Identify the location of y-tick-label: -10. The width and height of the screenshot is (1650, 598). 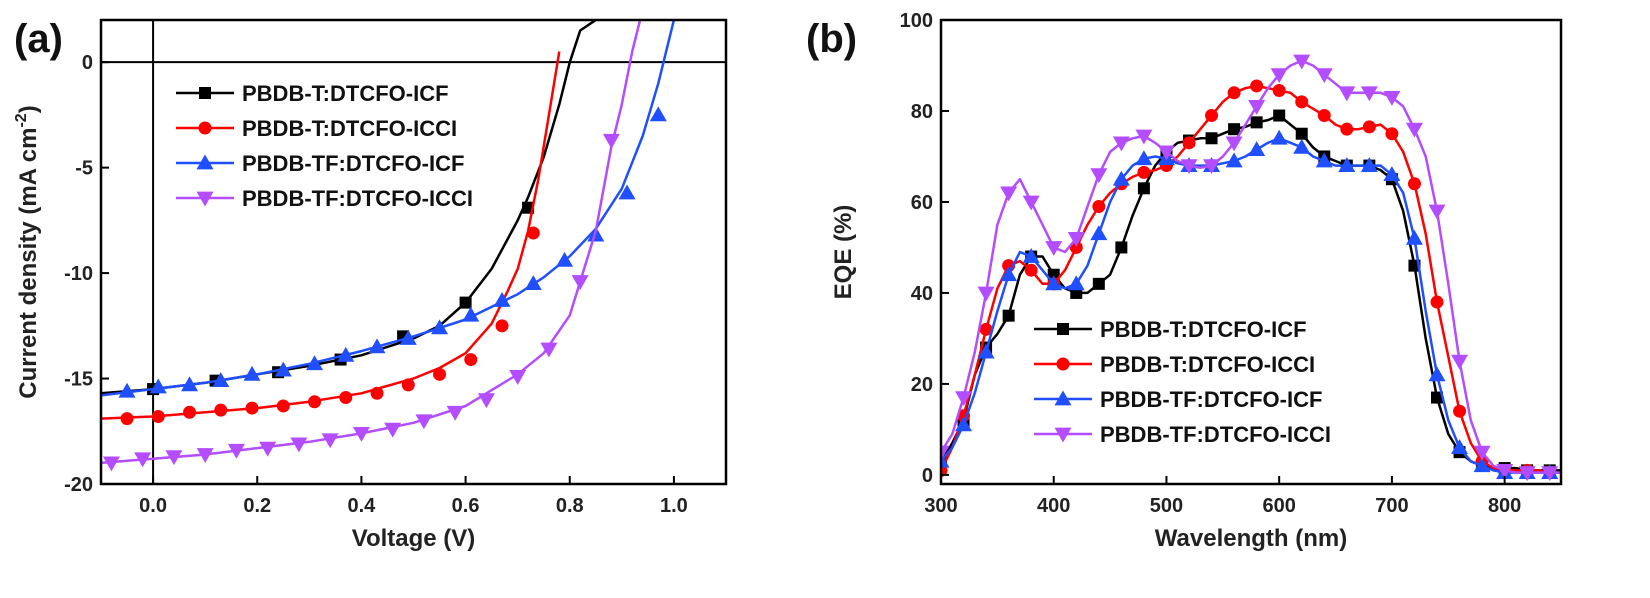
(78, 274).